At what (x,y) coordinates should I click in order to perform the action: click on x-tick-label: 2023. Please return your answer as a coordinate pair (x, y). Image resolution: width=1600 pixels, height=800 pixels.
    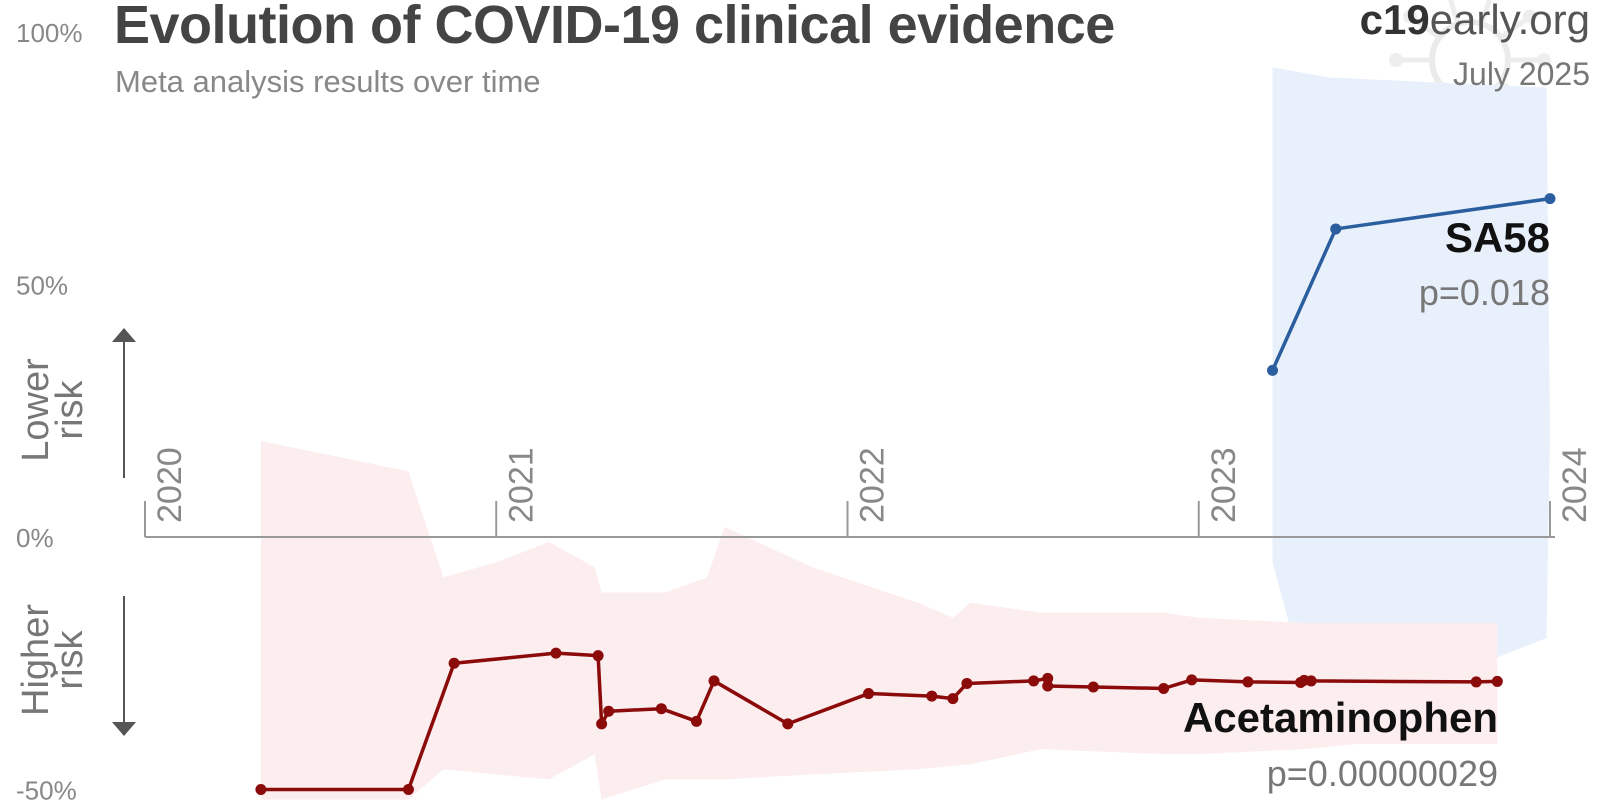
    Looking at the image, I should click on (1224, 485).